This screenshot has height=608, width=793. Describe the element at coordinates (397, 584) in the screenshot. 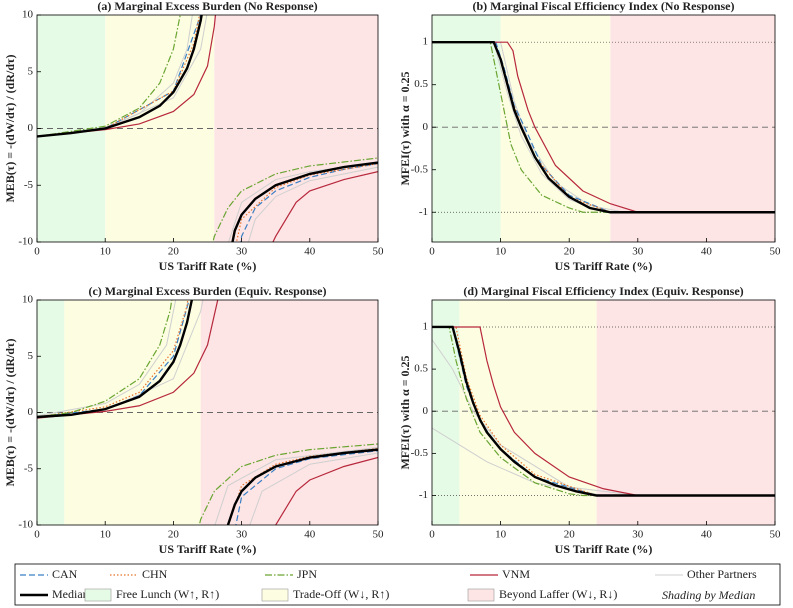

I see `legend-box` at that location.